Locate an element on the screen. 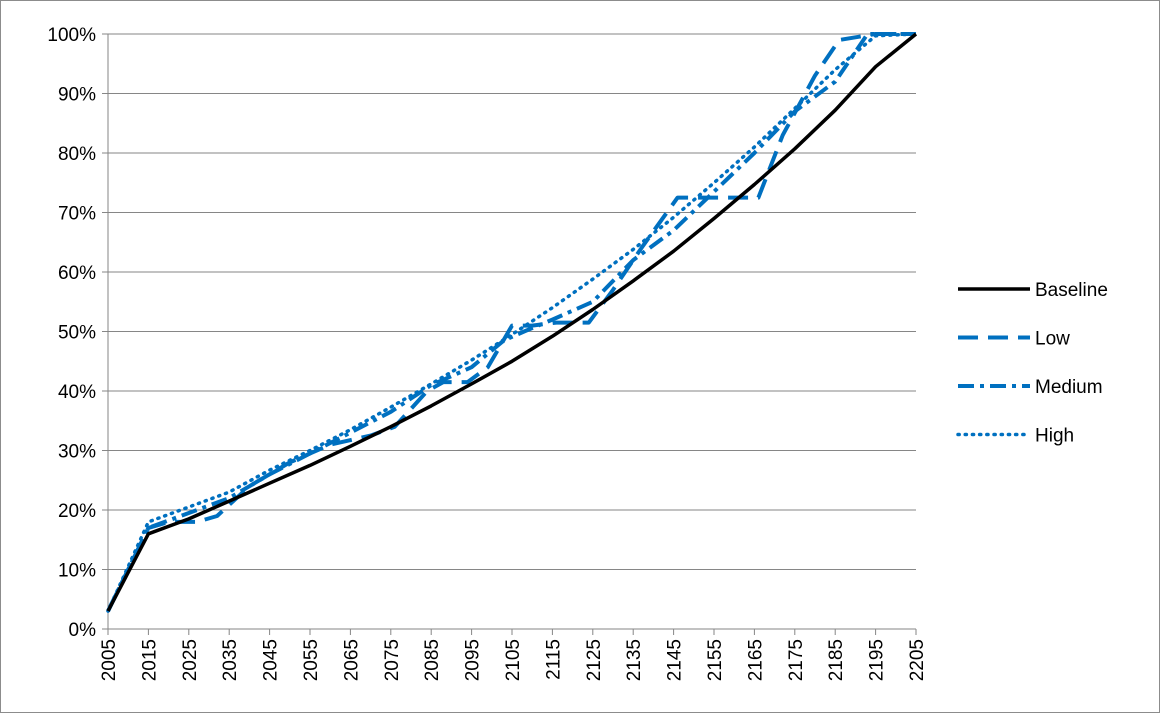 This screenshot has width=1160, height=713. x-tick-label: 2075 is located at coordinates (392, 660).